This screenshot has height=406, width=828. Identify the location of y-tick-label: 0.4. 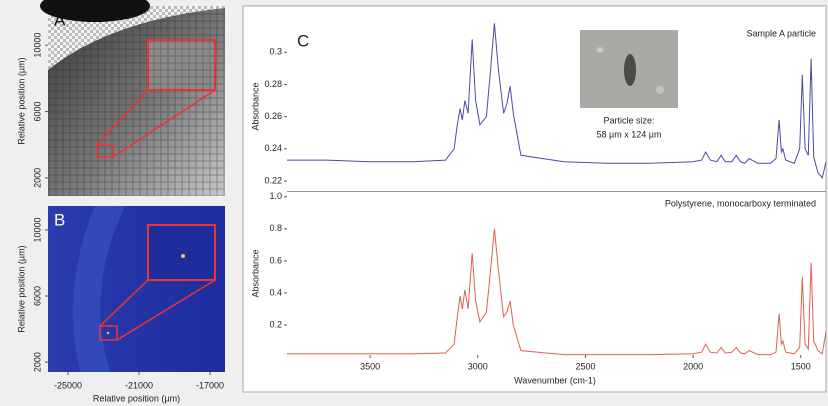
(275, 292).